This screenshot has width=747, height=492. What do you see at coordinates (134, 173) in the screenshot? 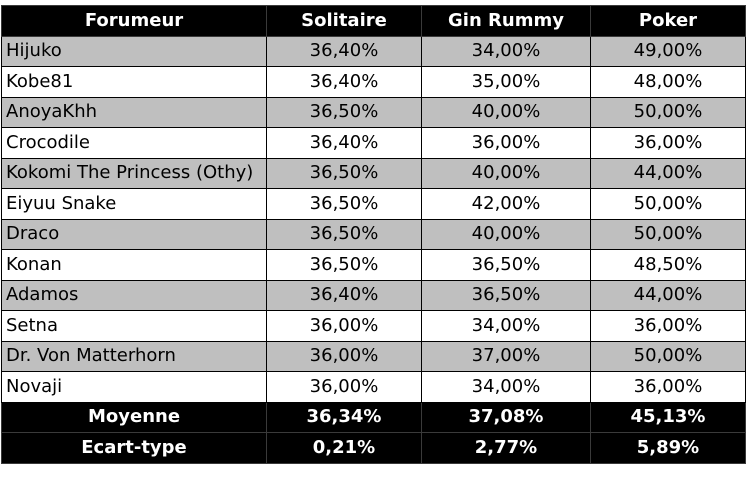
I see `cell-forumeur: Kokomi The Princess (Othy)` at bounding box center [134, 173].